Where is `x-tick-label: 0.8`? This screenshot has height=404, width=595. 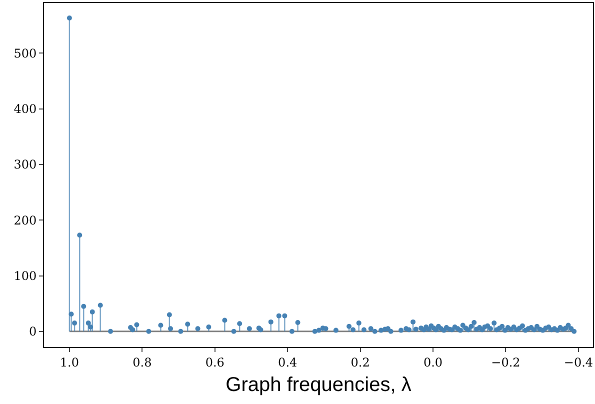 x-tick-label: 0.8 is located at coordinates (142, 362).